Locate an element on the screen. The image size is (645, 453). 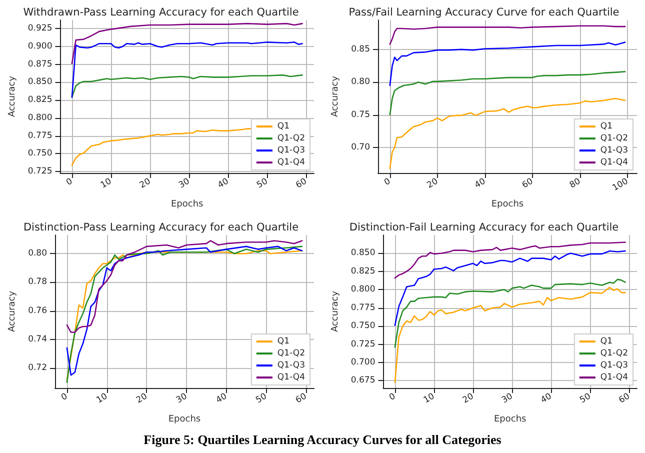
y-tick-label: 0.675 is located at coordinates (363, 381).